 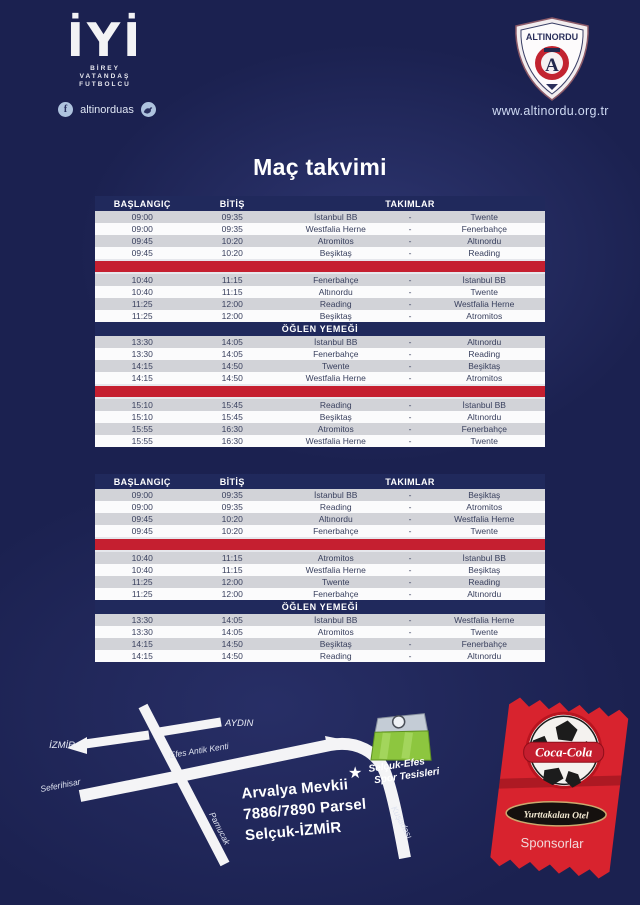 I want to click on altinordu-crest: ALTINORDU A, so click(x=552, y=61).